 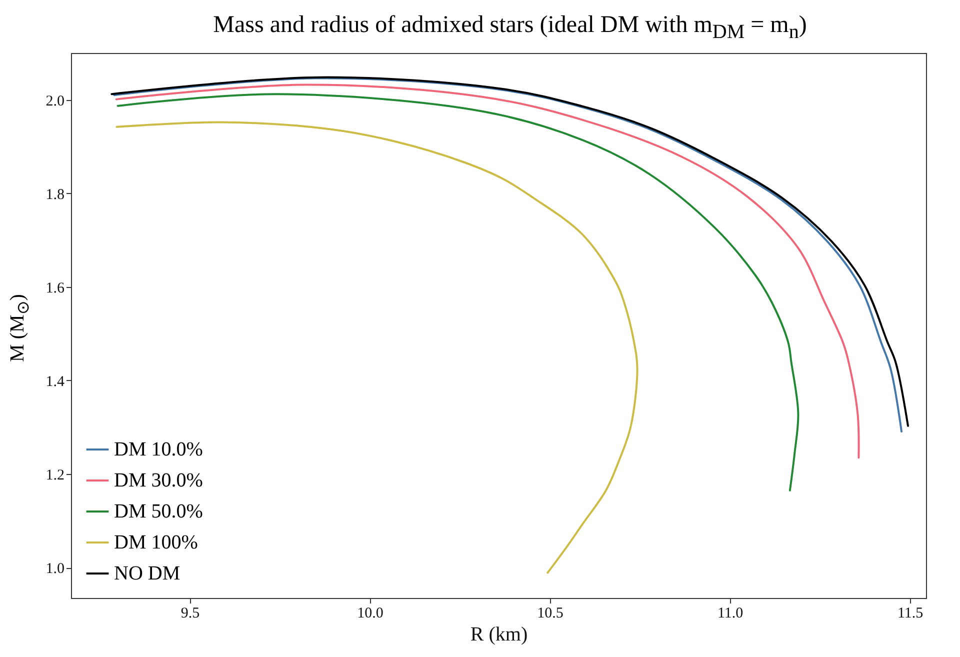 What do you see at coordinates (730, 613) in the screenshot?
I see `x-tick-label: 11.0` at bounding box center [730, 613].